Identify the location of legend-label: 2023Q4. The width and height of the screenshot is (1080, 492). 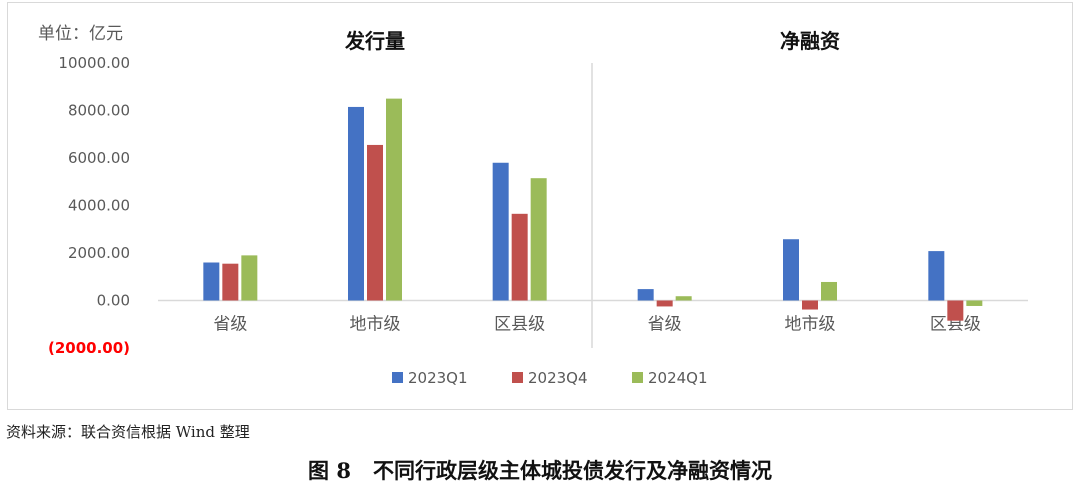
(558, 378).